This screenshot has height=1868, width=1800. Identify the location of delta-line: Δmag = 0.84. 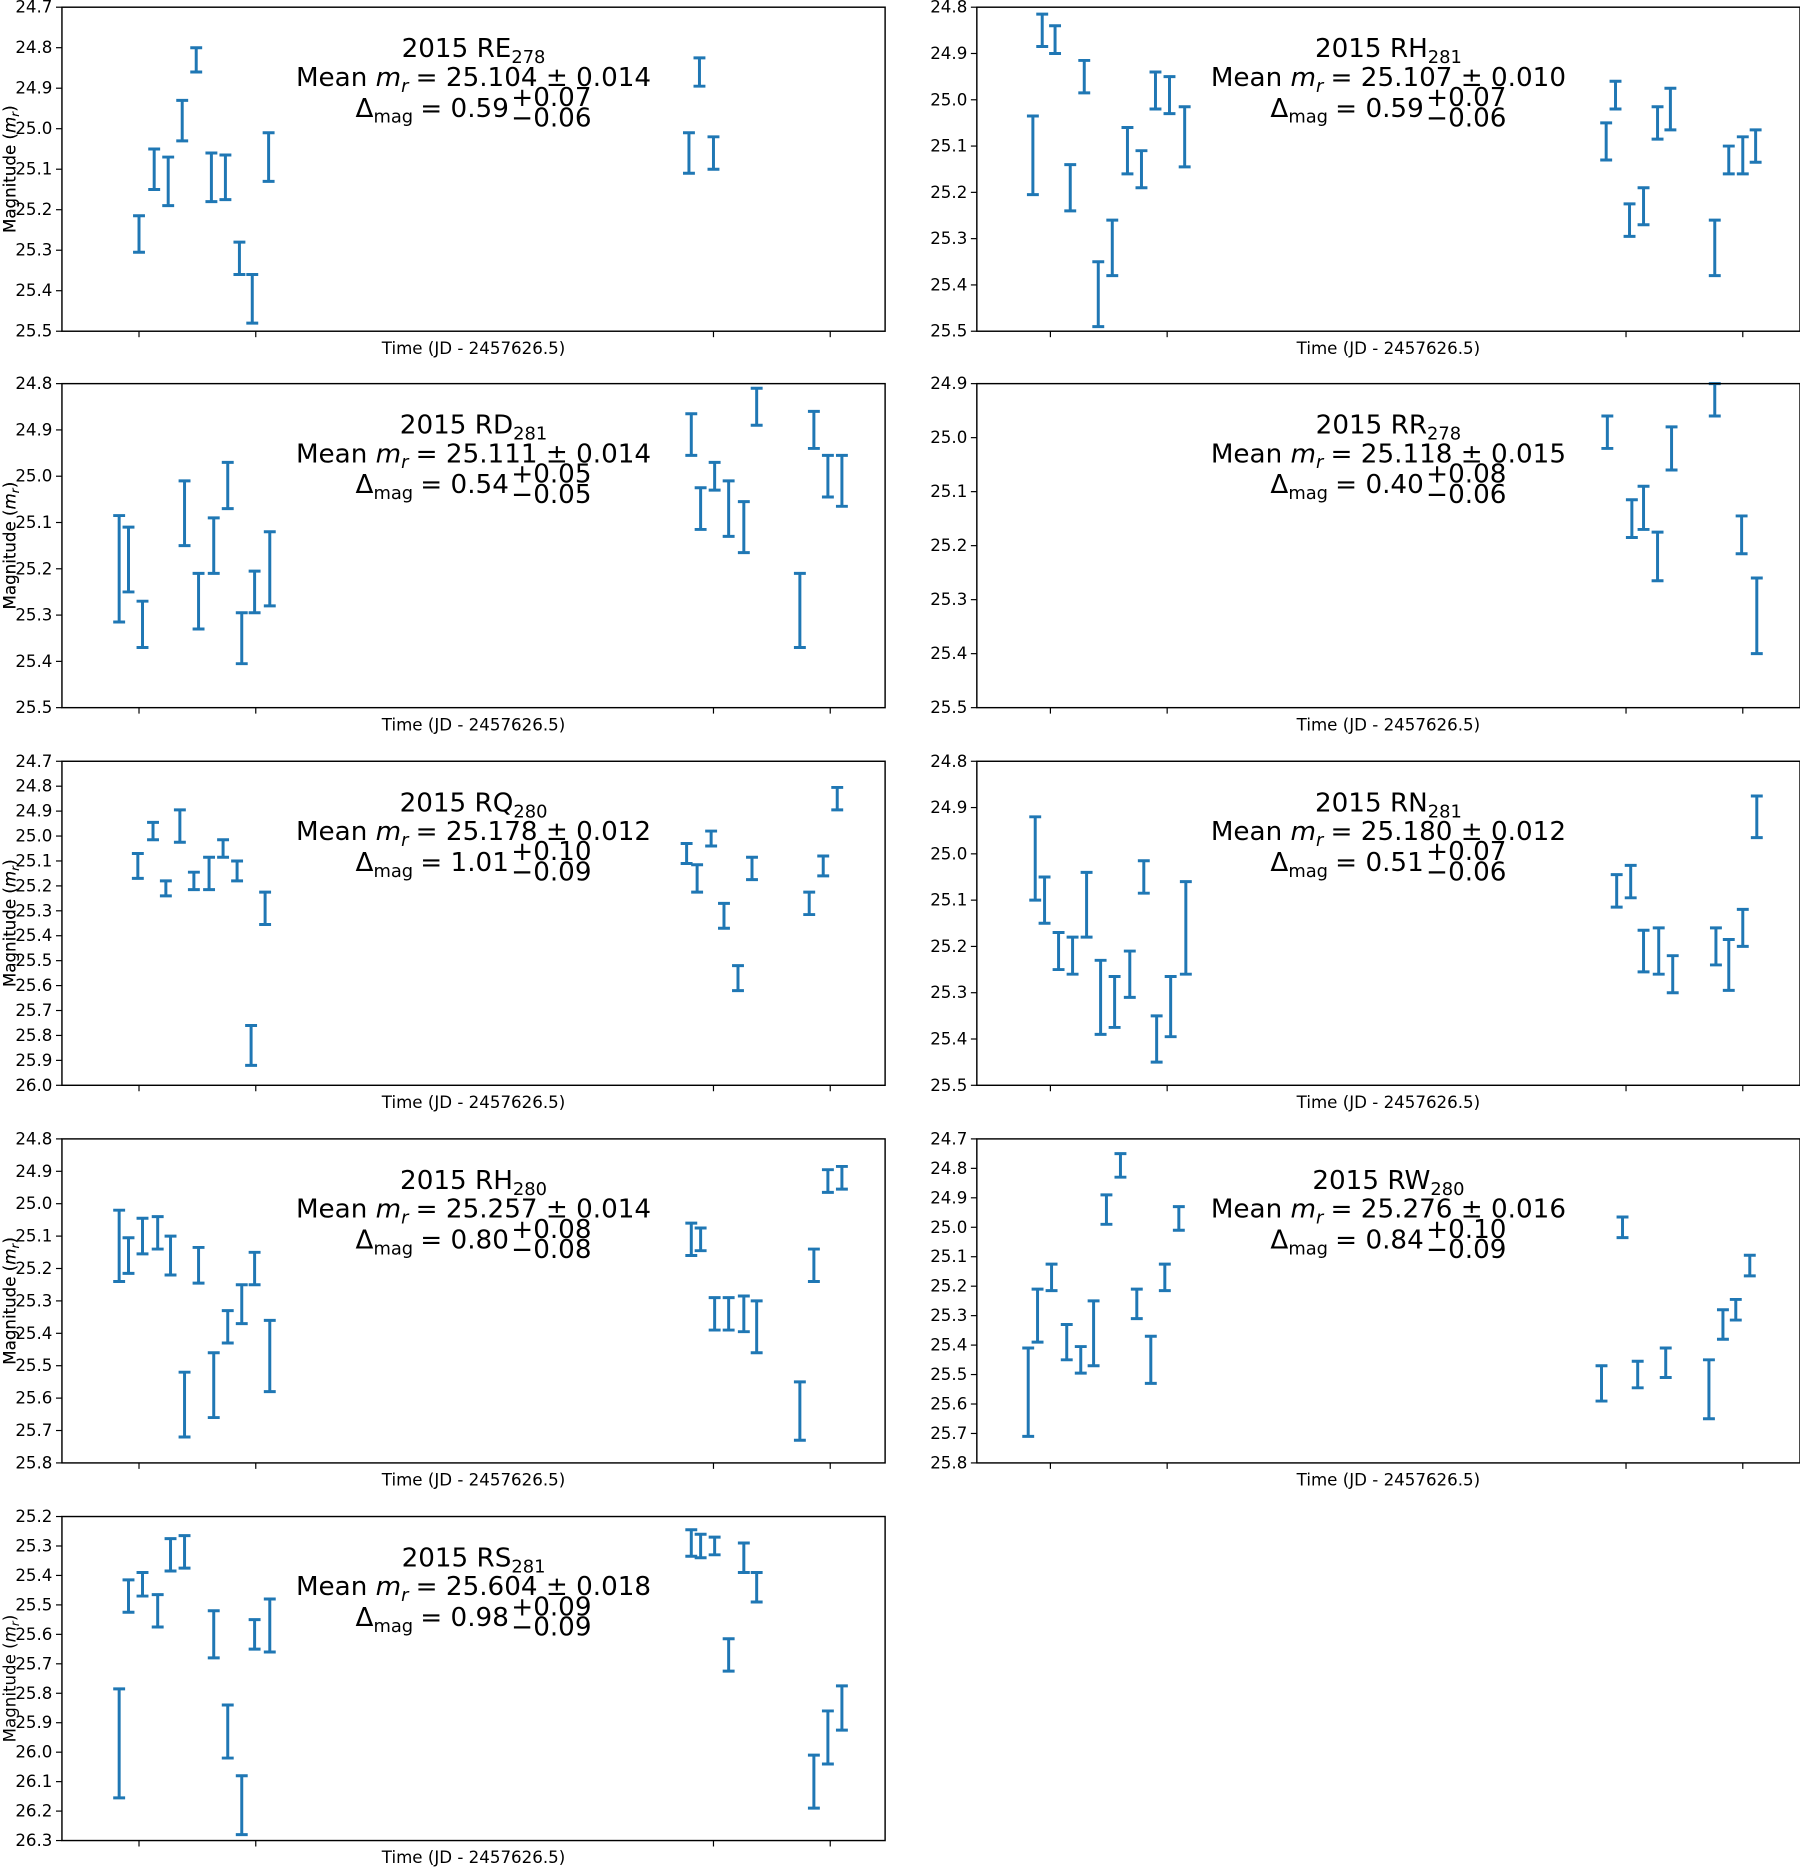
(1346, 1242).